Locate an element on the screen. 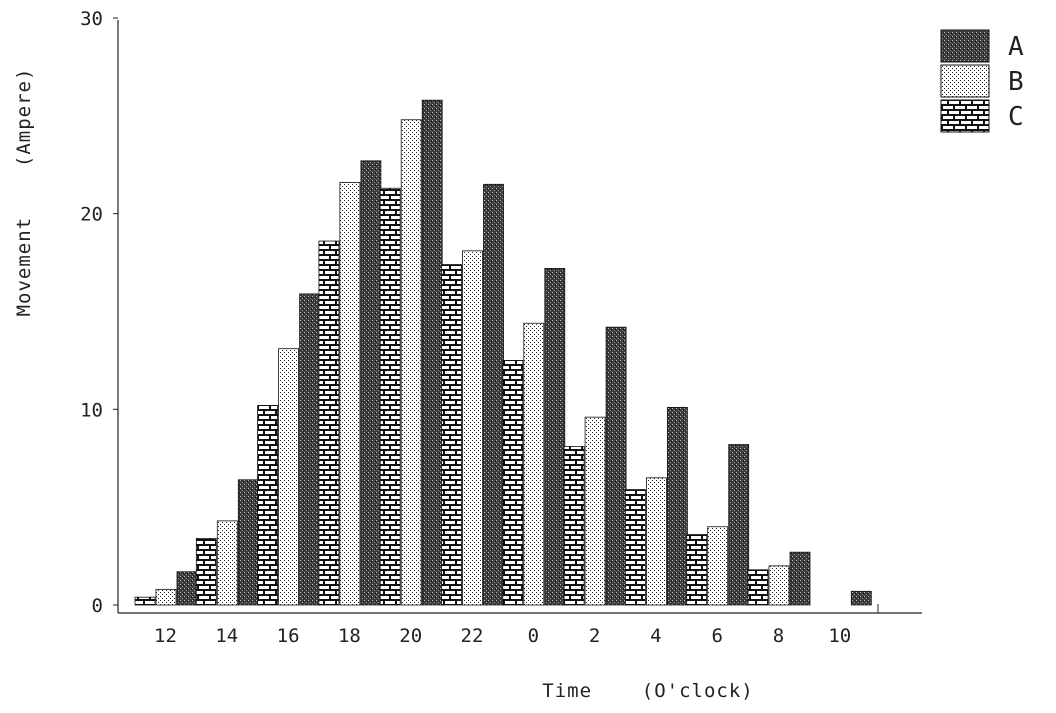 The width and height of the screenshot is (1056, 713). x-tick-label-20: 20 is located at coordinates (410, 636).